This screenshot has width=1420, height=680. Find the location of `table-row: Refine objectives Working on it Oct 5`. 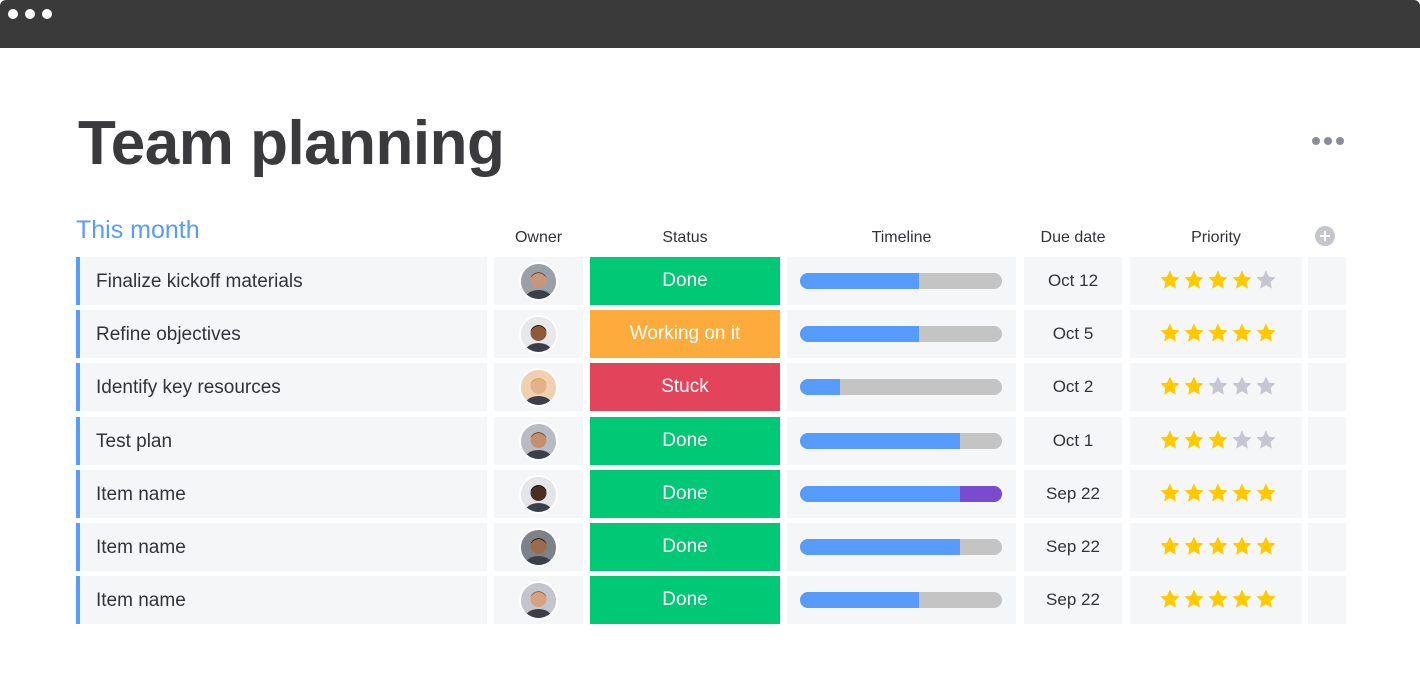

table-row: Refine objectives Working on it Oct 5 is located at coordinates (711, 334).